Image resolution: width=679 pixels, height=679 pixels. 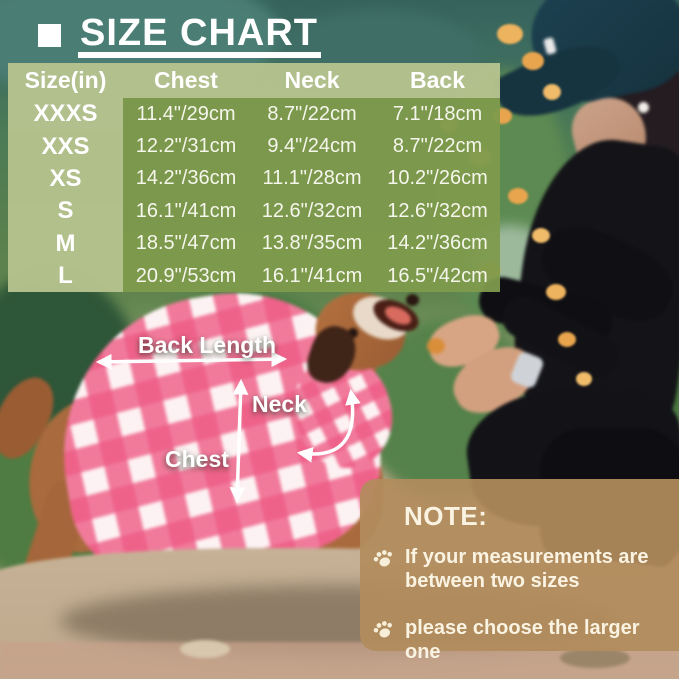 I want to click on back-value: 14.2"/36cm, so click(x=437, y=243).